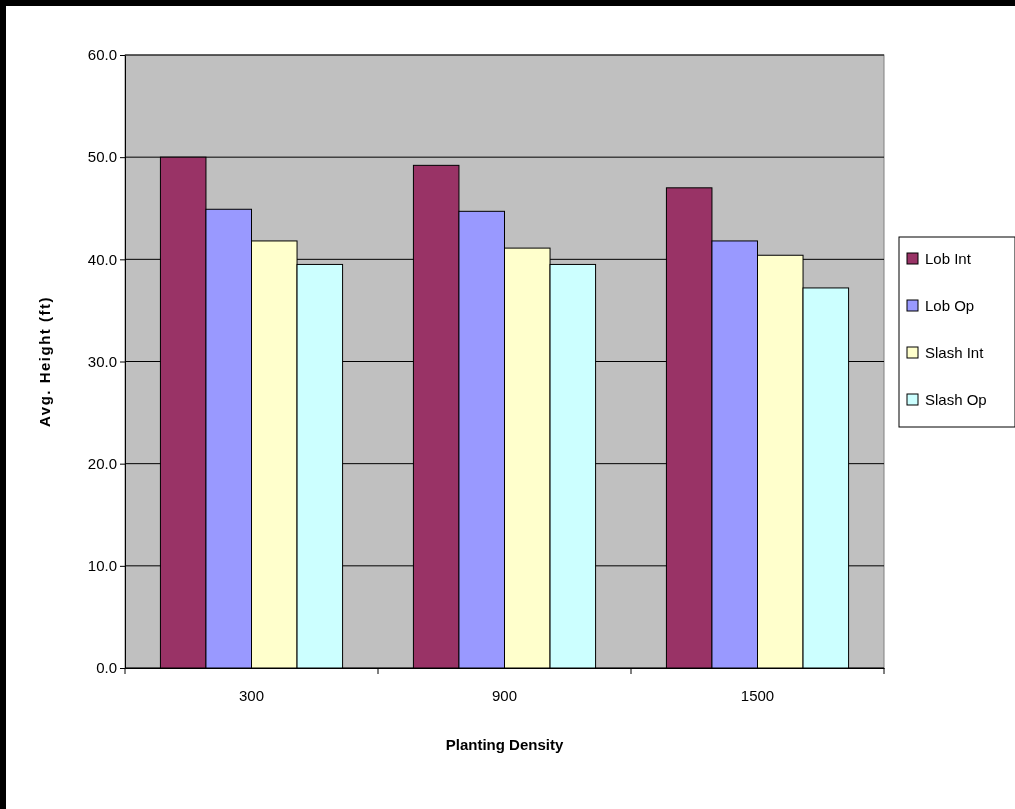 This screenshot has width=1015, height=809. What do you see at coordinates (102, 157) in the screenshot?
I see `y-tick-label: 50.0` at bounding box center [102, 157].